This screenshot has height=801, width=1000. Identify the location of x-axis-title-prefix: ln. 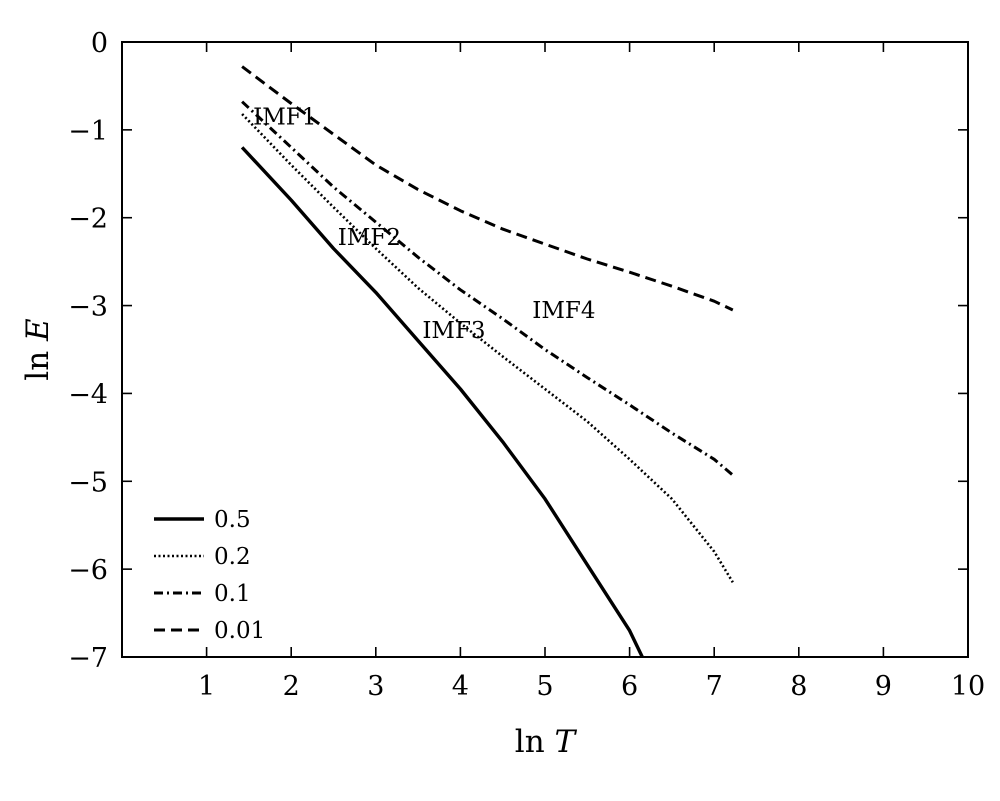
(535, 742).